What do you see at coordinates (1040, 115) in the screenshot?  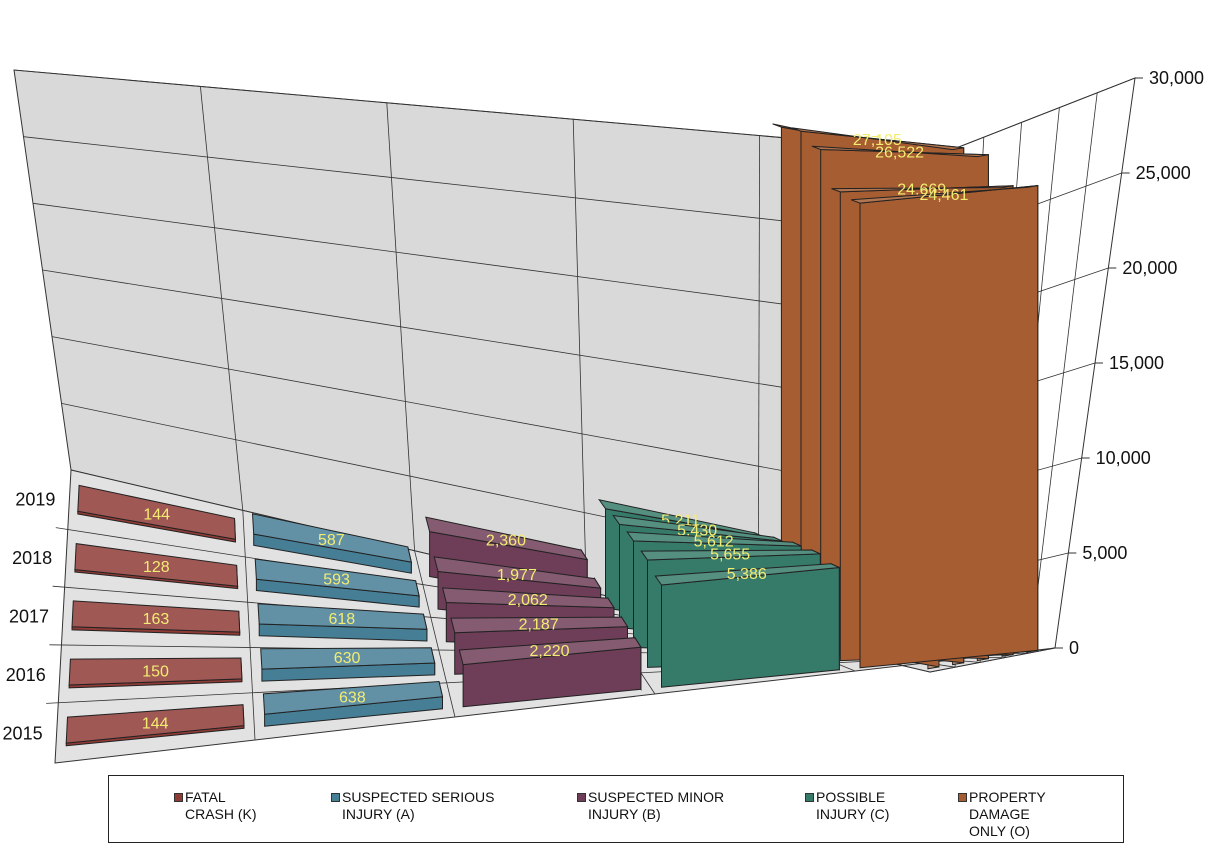 I see `side-gridline` at bounding box center [1040, 115].